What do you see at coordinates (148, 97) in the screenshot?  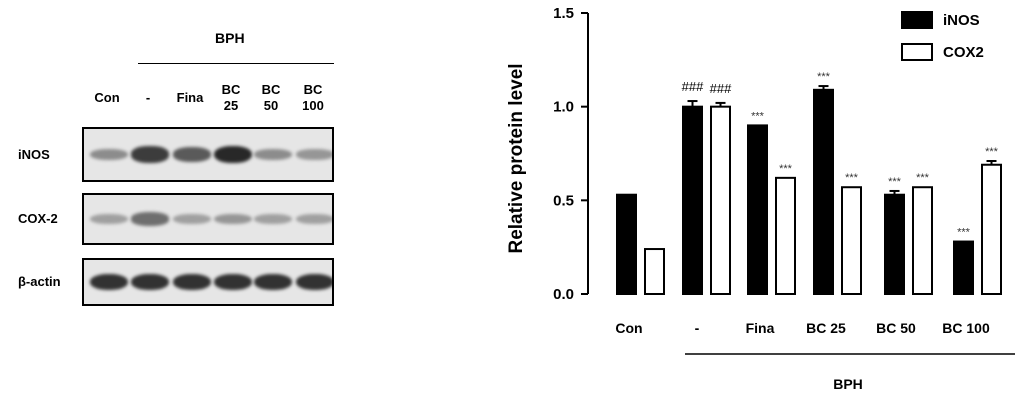 I see `lane-label: -` at bounding box center [148, 97].